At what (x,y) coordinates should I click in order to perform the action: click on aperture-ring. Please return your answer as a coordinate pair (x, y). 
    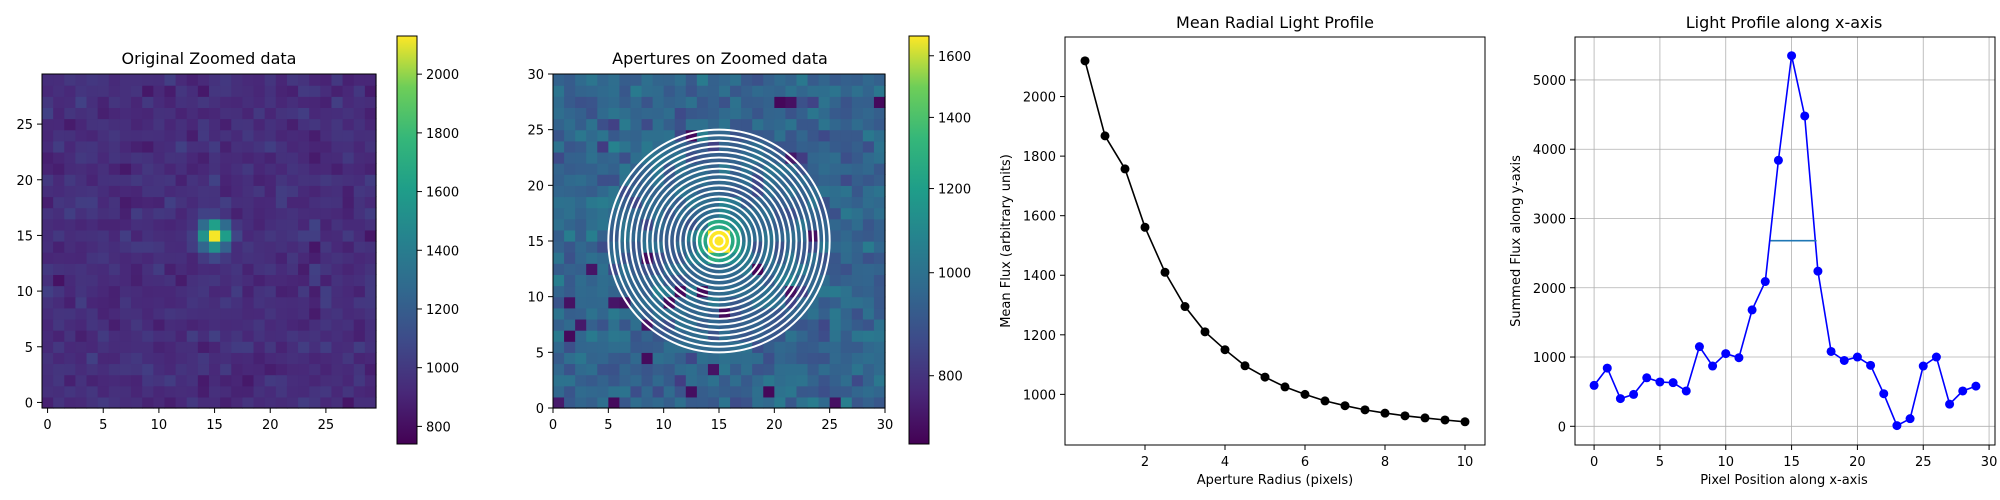
    Looking at the image, I should click on (719, 241).